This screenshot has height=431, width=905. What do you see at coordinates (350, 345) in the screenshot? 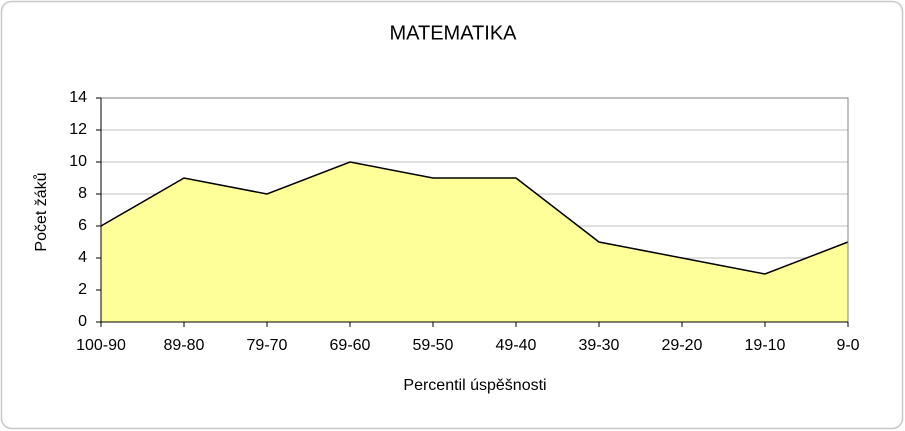
I see `x-tick-label: 69-60` at bounding box center [350, 345].